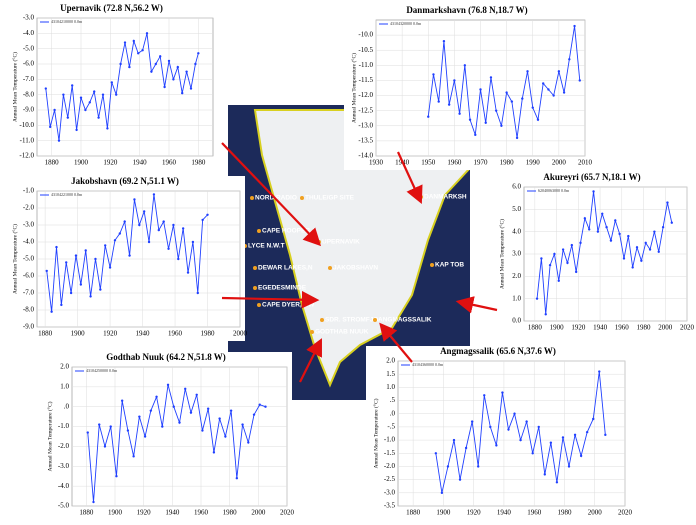  Describe the element at coordinates (443, 513) in the screenshot. I see `x-tick-label: 1900` at that location.